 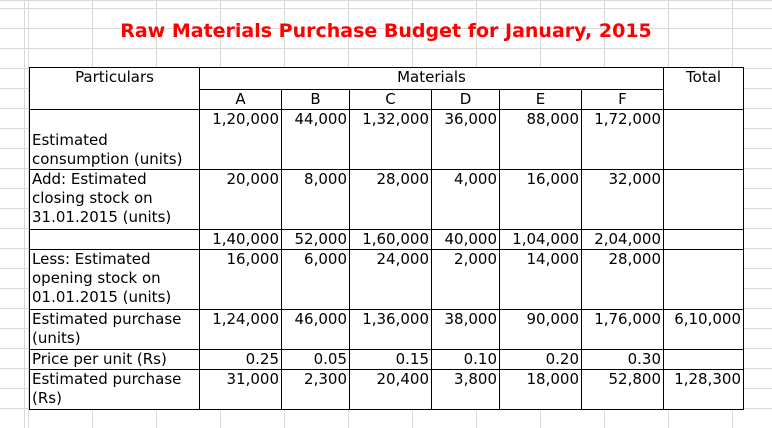 What do you see at coordinates (465, 279) in the screenshot?
I see `value-cell: 2,000` at bounding box center [465, 279].